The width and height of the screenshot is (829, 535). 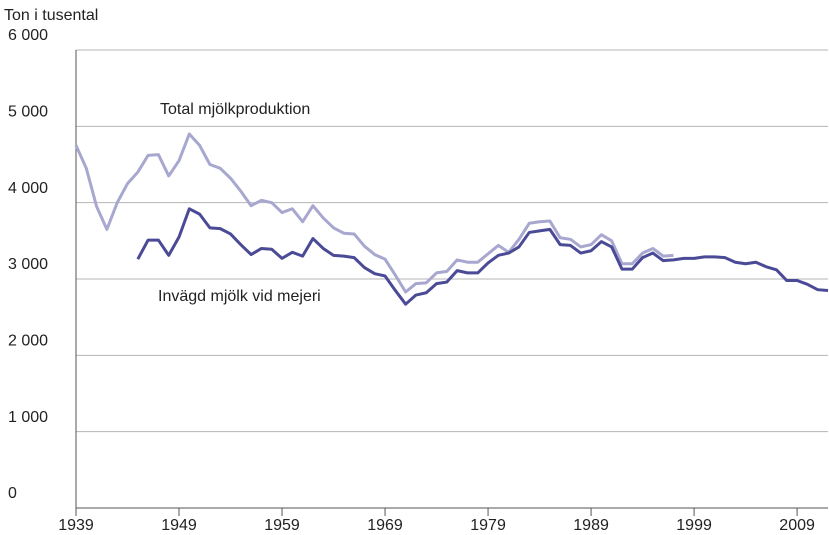 What do you see at coordinates (28, 35) in the screenshot?
I see `y-tick-label: 6 000` at bounding box center [28, 35].